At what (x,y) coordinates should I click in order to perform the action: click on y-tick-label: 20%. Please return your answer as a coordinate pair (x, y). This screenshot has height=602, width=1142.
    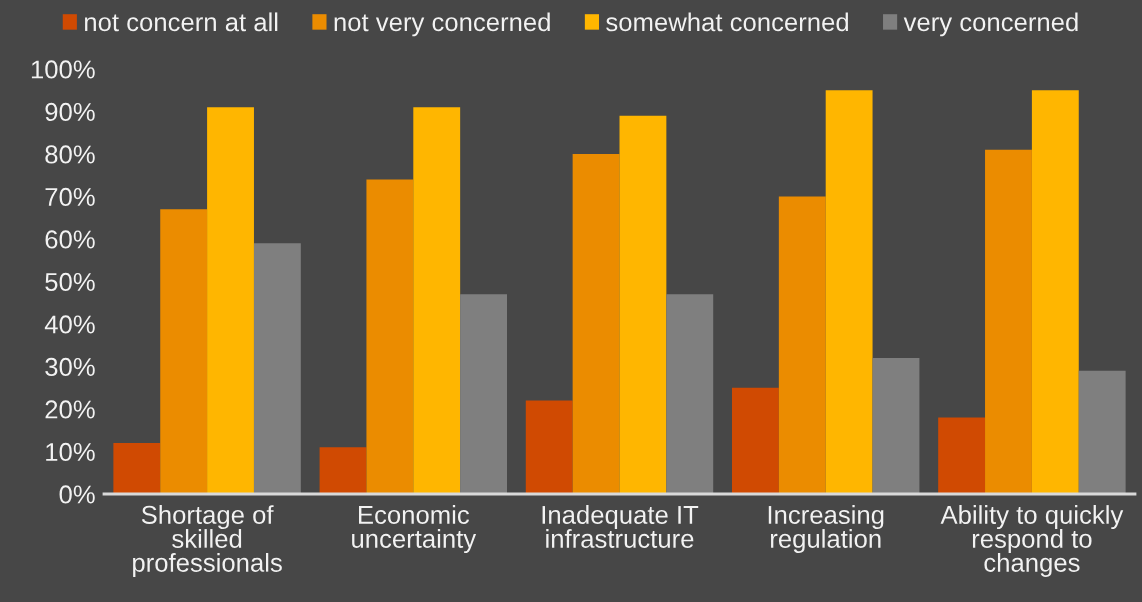
    Looking at the image, I should click on (70, 409).